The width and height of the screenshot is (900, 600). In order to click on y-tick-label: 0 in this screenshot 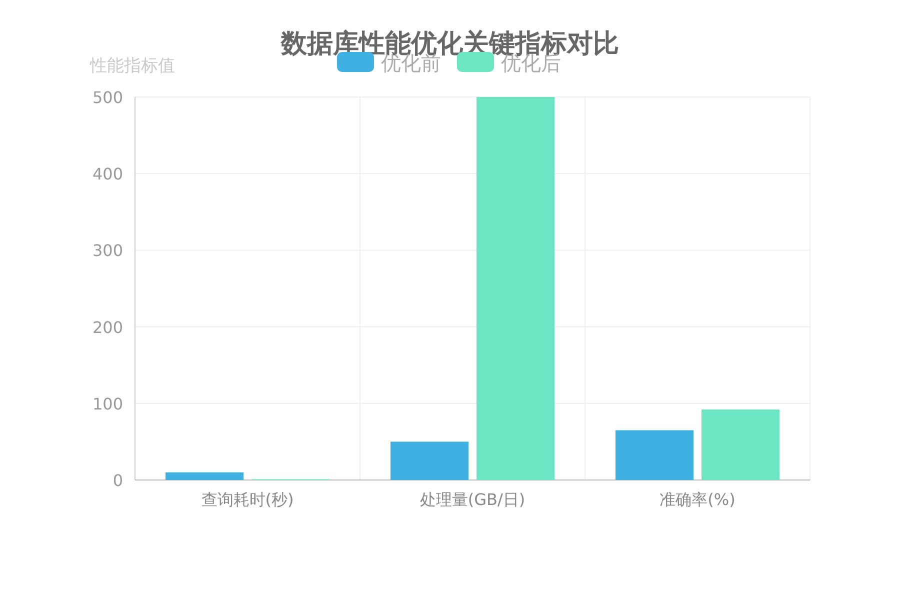, I will do `click(117, 480)`.